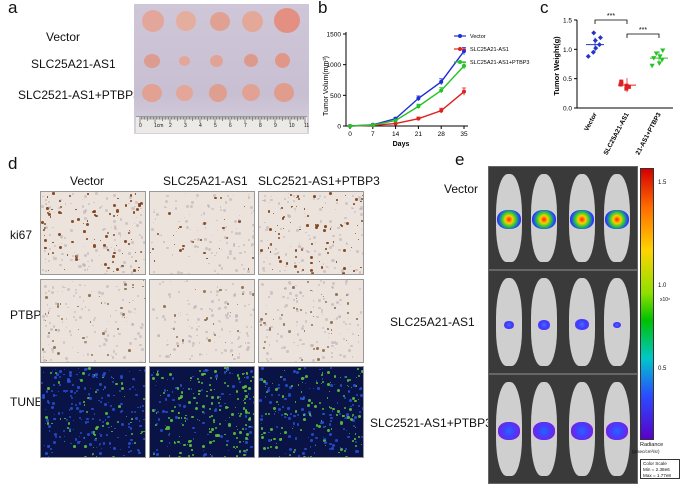 The width and height of the screenshot is (685, 484). I want to click on ruler-label: 8, so click(260, 126).